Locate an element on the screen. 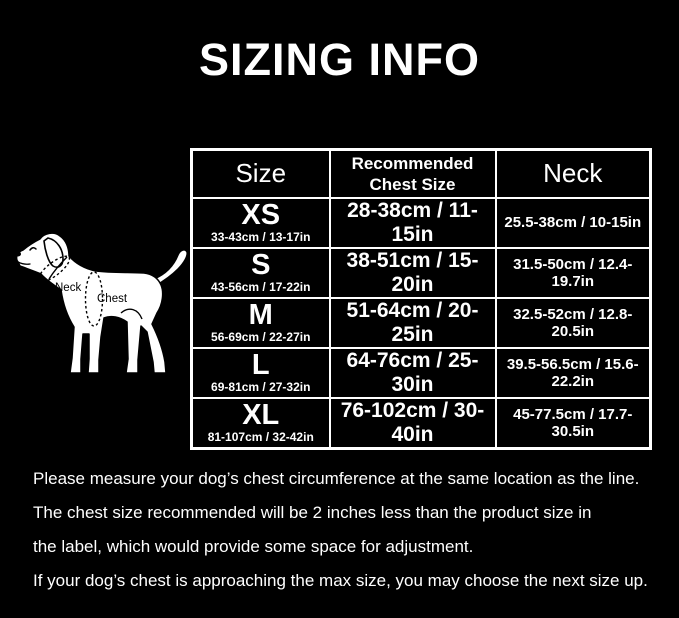  header-size: Size is located at coordinates (260, 173).